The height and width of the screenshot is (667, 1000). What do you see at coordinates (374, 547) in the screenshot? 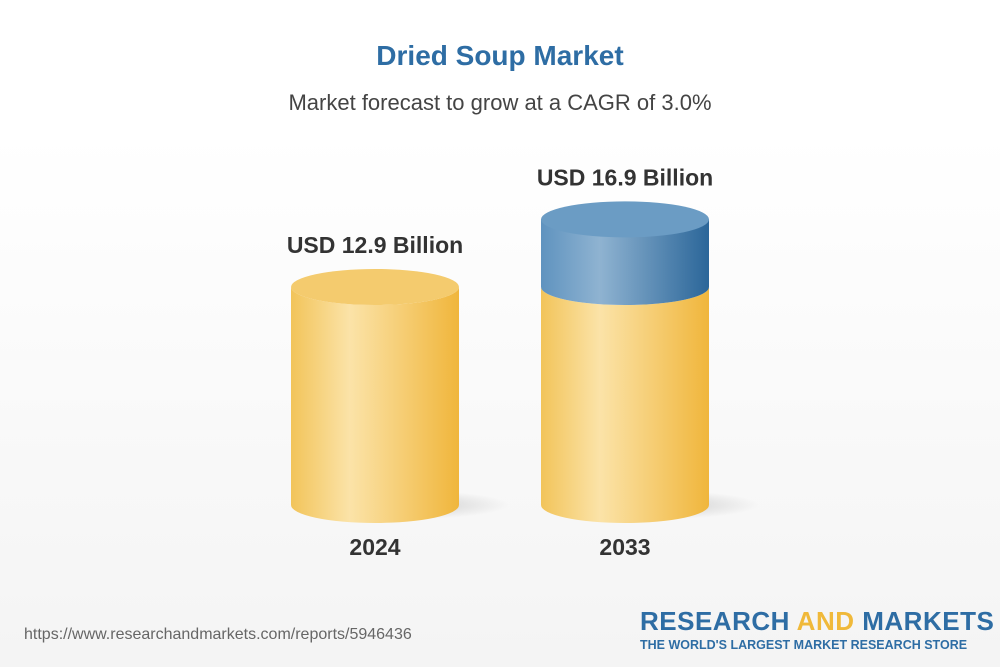
I see `category-label: 2024` at bounding box center [374, 547].